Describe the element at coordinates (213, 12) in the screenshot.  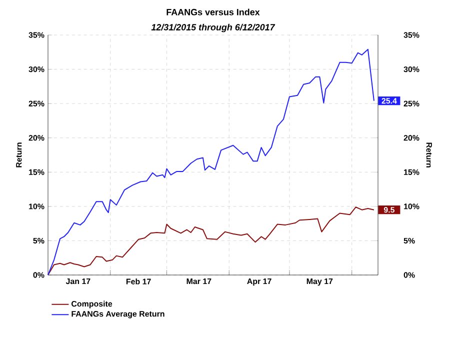
I see `chart-title: FAANGs versus Index` at that location.